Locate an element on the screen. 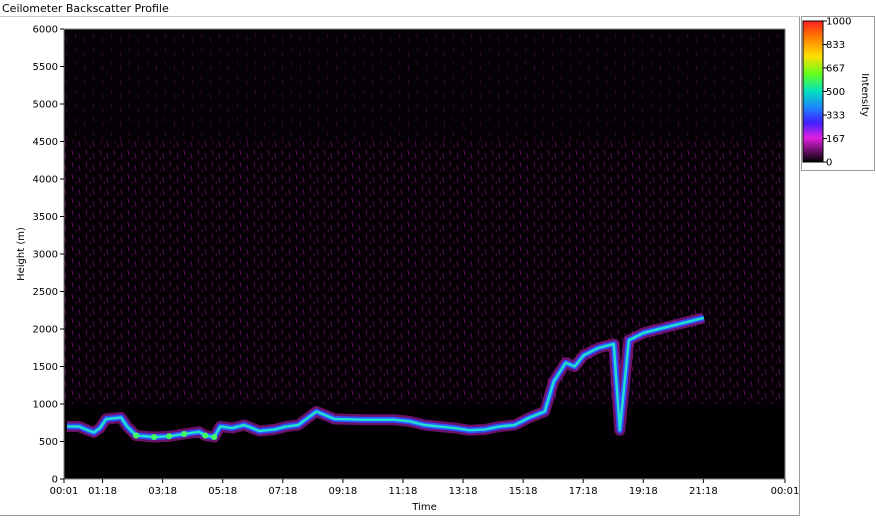  y-tick-label: 500 is located at coordinates (48, 442).